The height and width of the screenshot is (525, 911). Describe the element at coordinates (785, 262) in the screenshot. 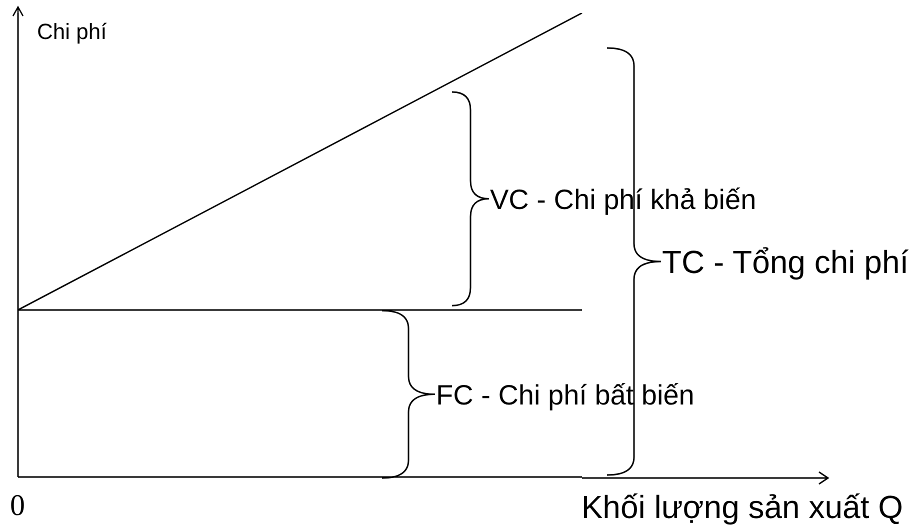

I see `annotation: TC - Tổng chi phí` at that location.